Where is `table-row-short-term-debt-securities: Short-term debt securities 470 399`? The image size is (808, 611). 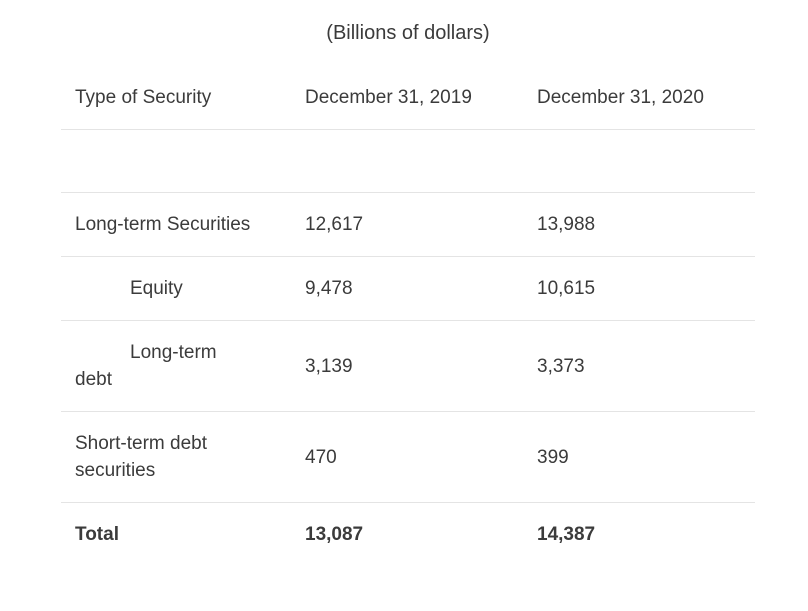 table-row-short-term-debt-securities: Short-term debt securities 470 399 is located at coordinates (408, 457).